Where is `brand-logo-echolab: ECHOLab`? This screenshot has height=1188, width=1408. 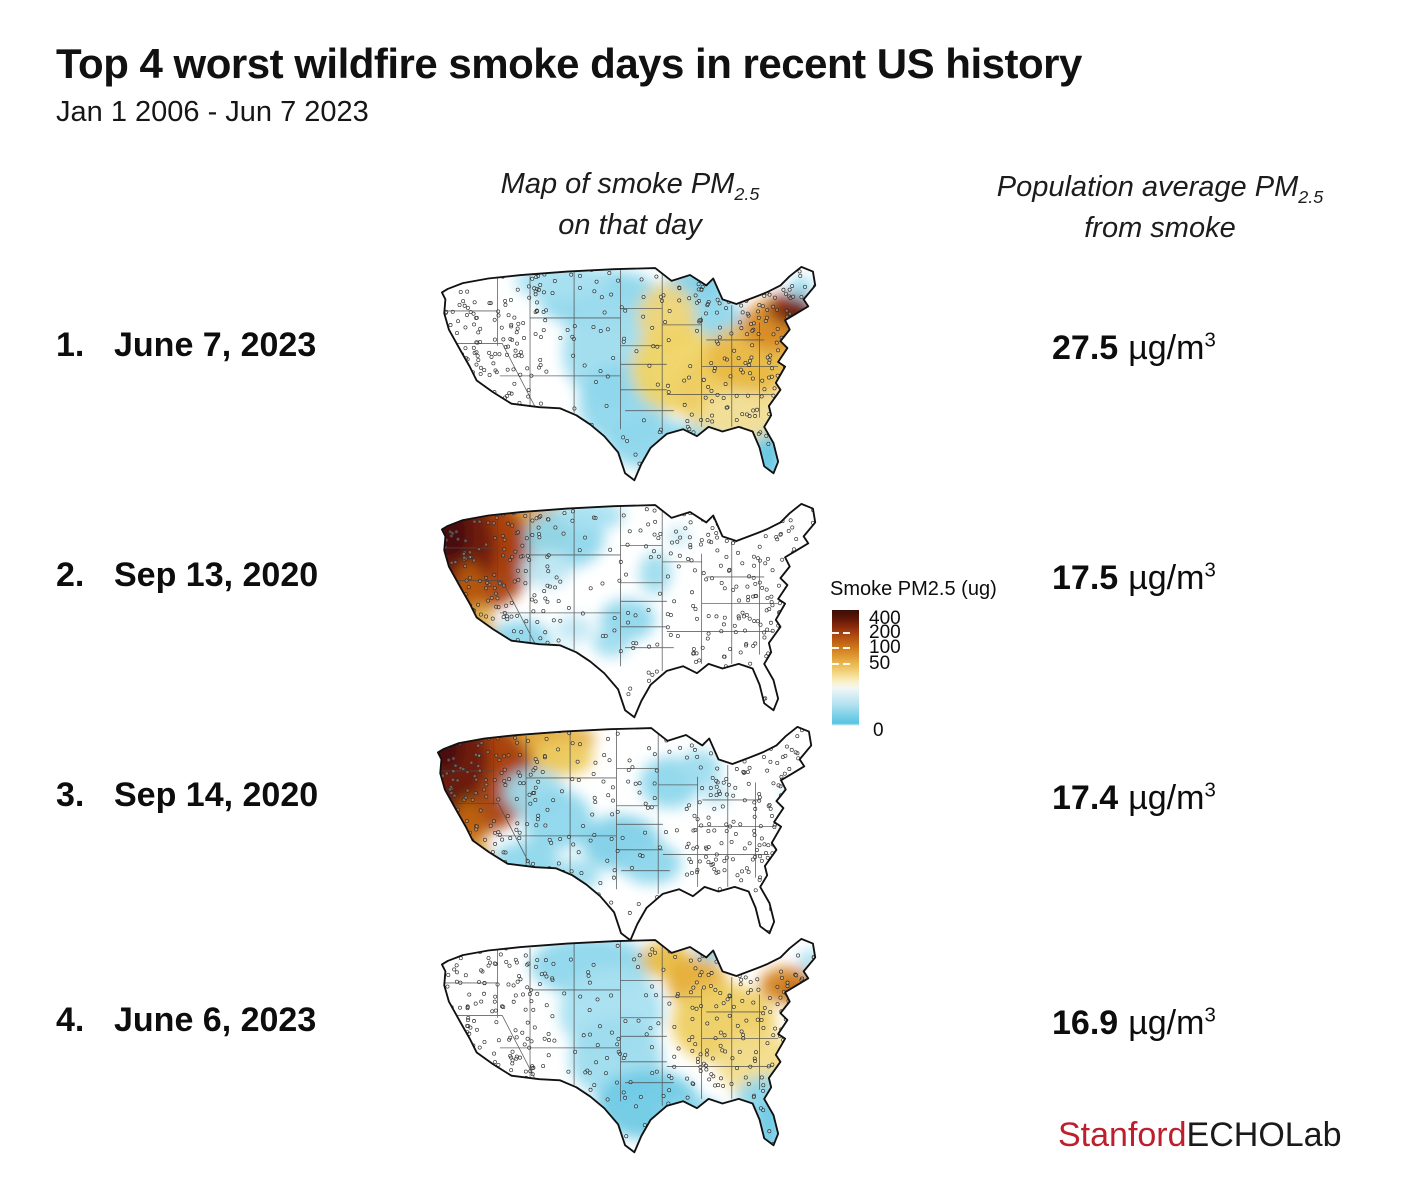
brand-logo-echolab: ECHOLab is located at coordinates (1264, 1135).